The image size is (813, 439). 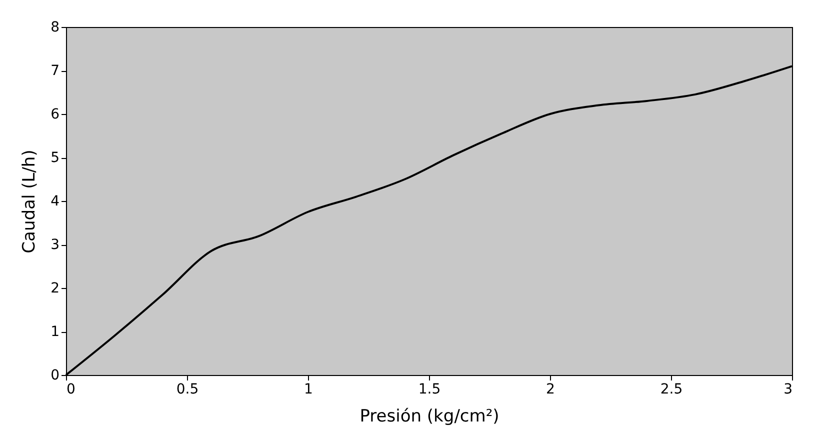 What do you see at coordinates (55, 28) in the screenshot?
I see `y-tick-label: 8` at bounding box center [55, 28].